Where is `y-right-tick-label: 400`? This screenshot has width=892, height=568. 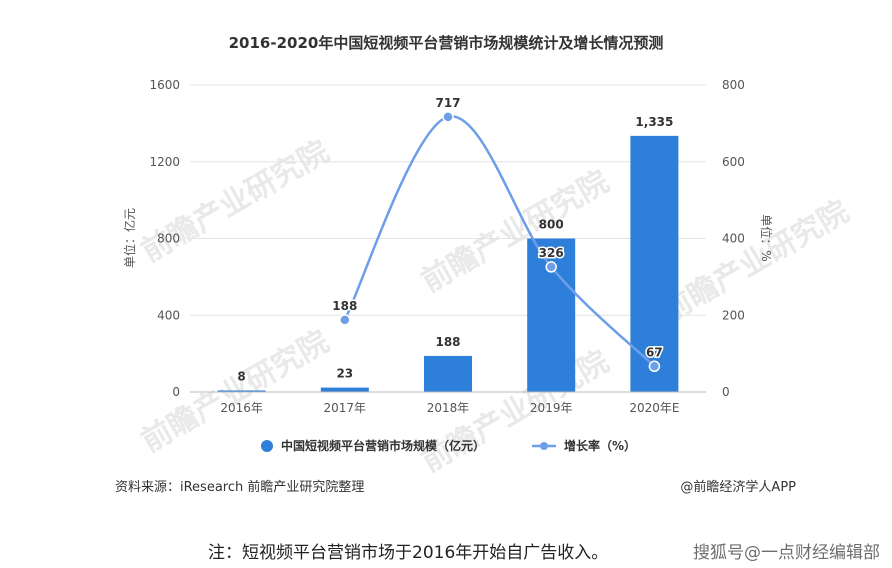 y-right-tick-label: 400 is located at coordinates (733, 239).